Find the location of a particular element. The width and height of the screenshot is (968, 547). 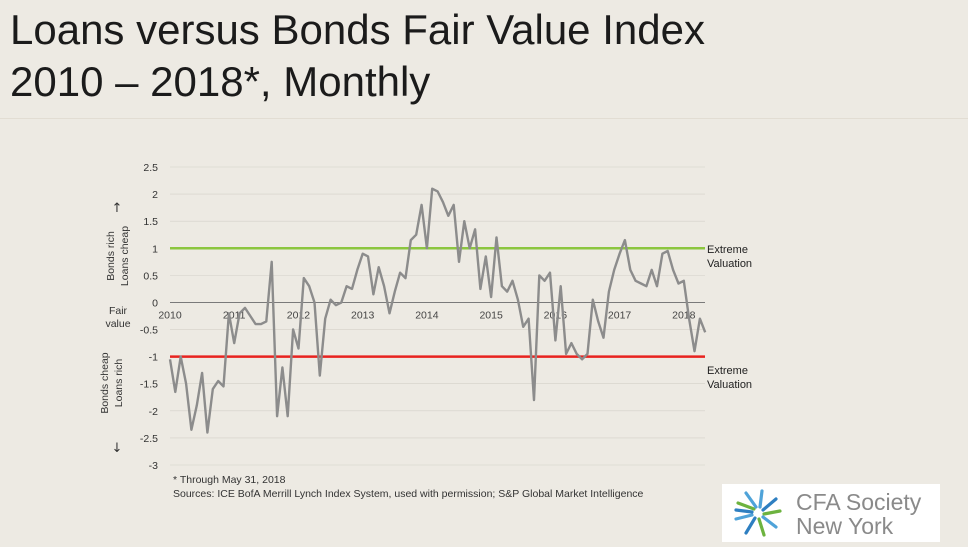

y-tick-label: -0.5 is located at coordinates (149, 331).